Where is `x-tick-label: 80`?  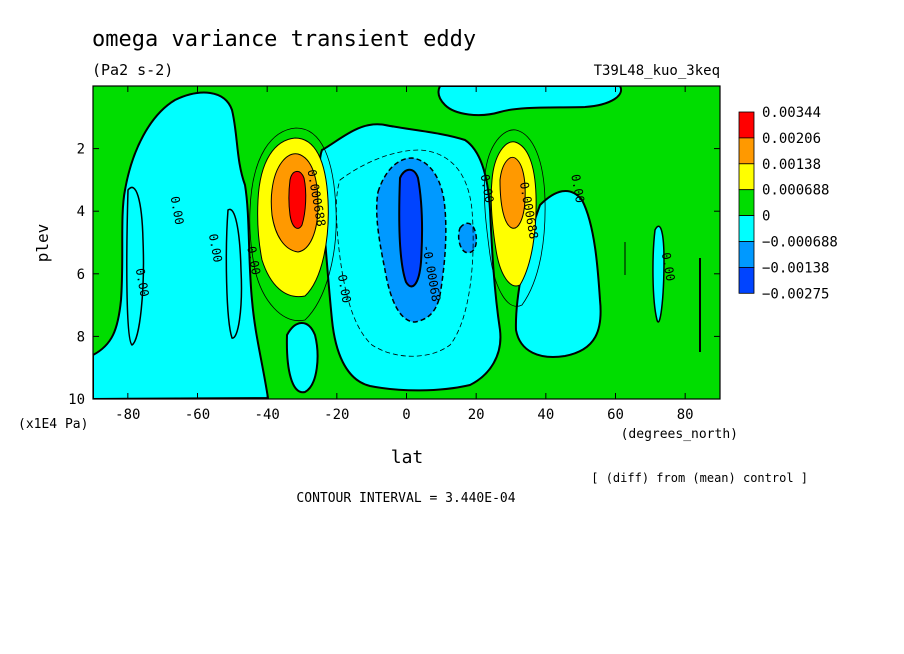
x-tick-label: 80 is located at coordinates (685, 415).